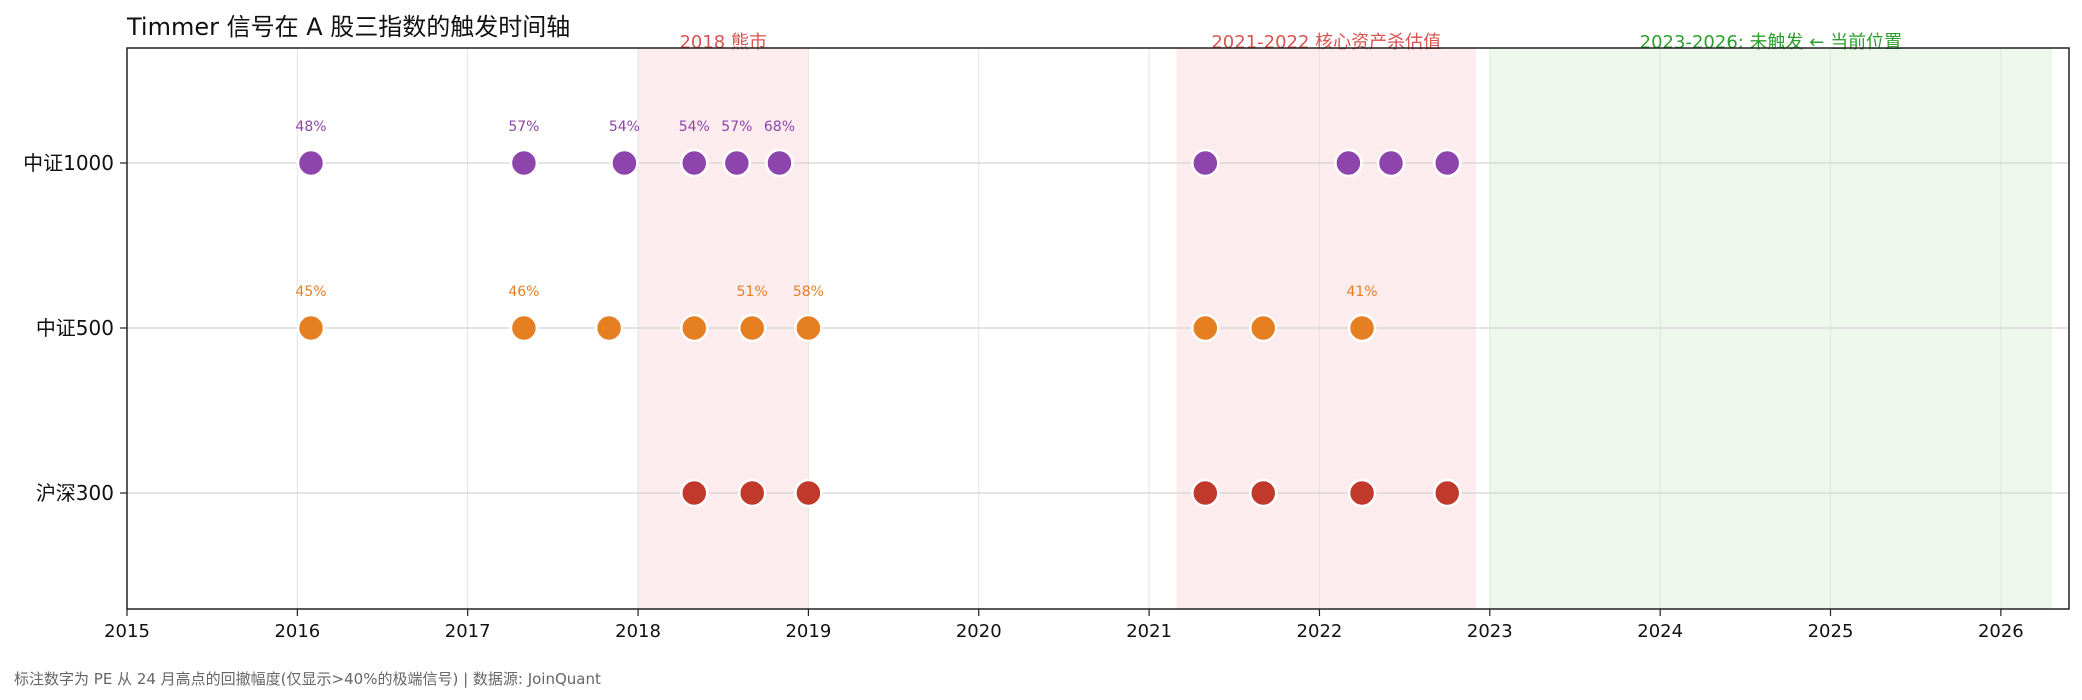 The height and width of the screenshot is (700, 2082). I want to click on x-tick-label: 2020, so click(979, 631).